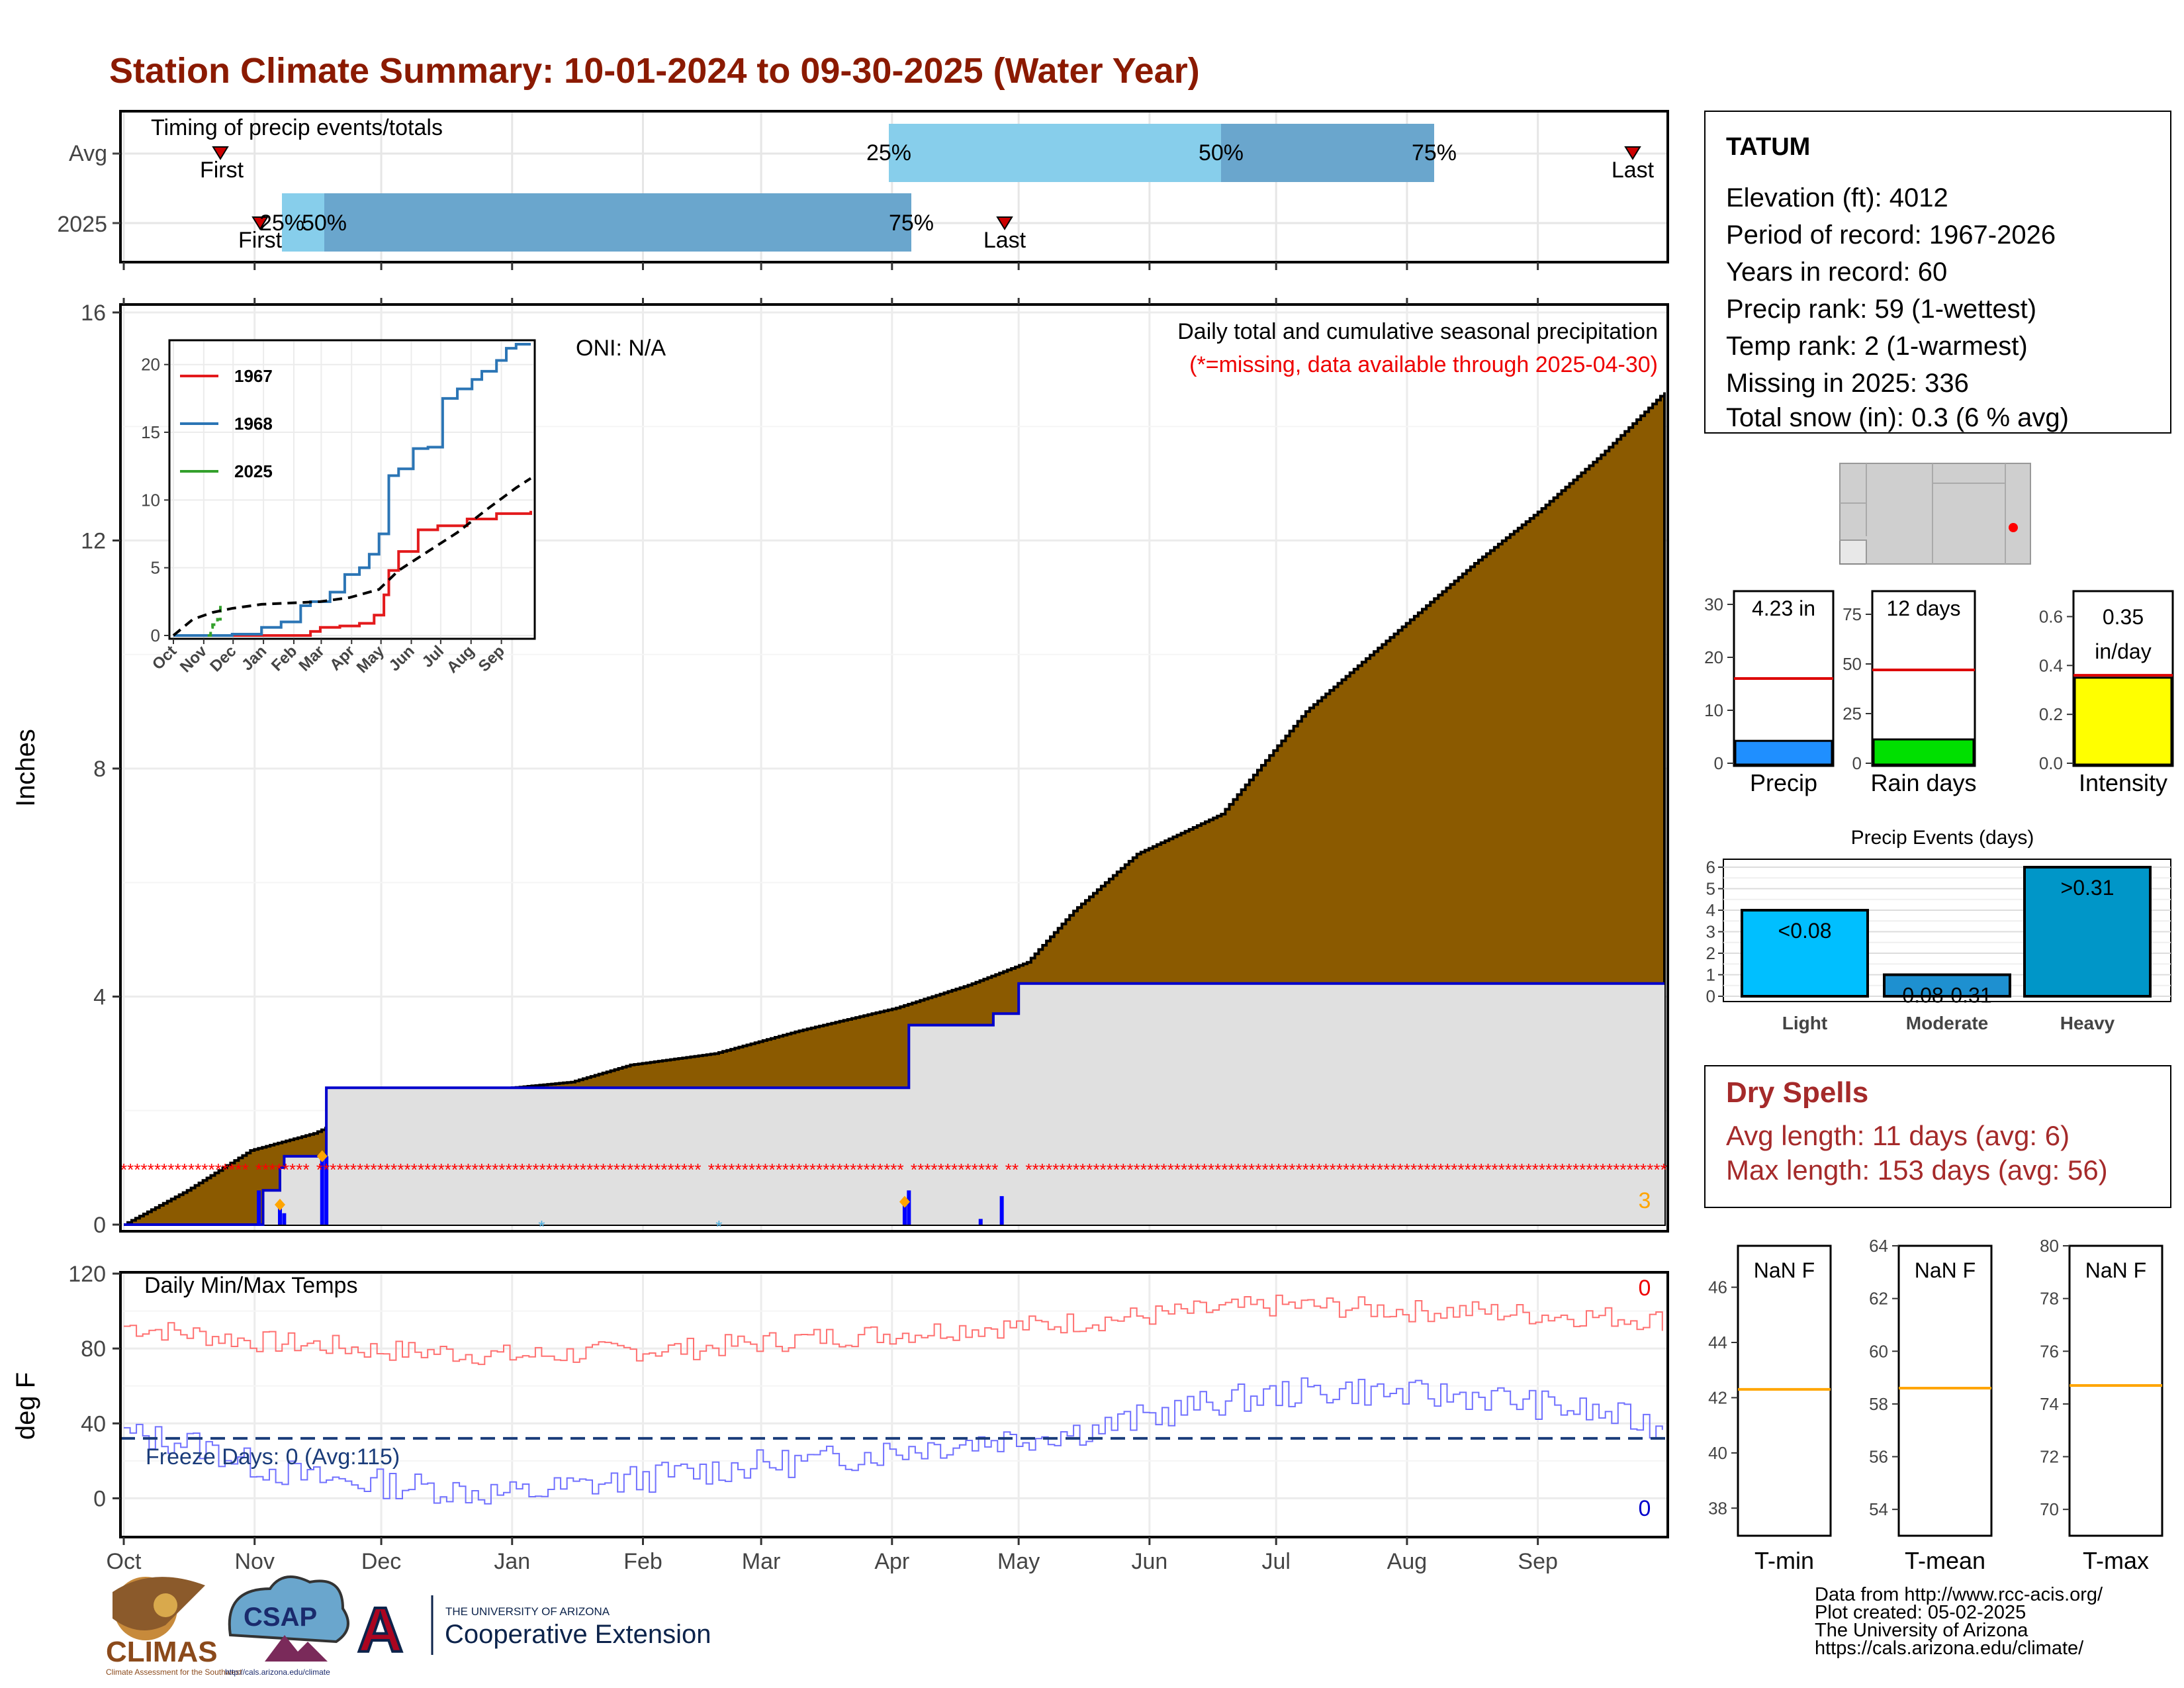 This screenshot has height=1688, width=2184. Describe the element at coordinates (1942, 838) in the screenshot. I see `events-title: Precip Events (days)` at that location.